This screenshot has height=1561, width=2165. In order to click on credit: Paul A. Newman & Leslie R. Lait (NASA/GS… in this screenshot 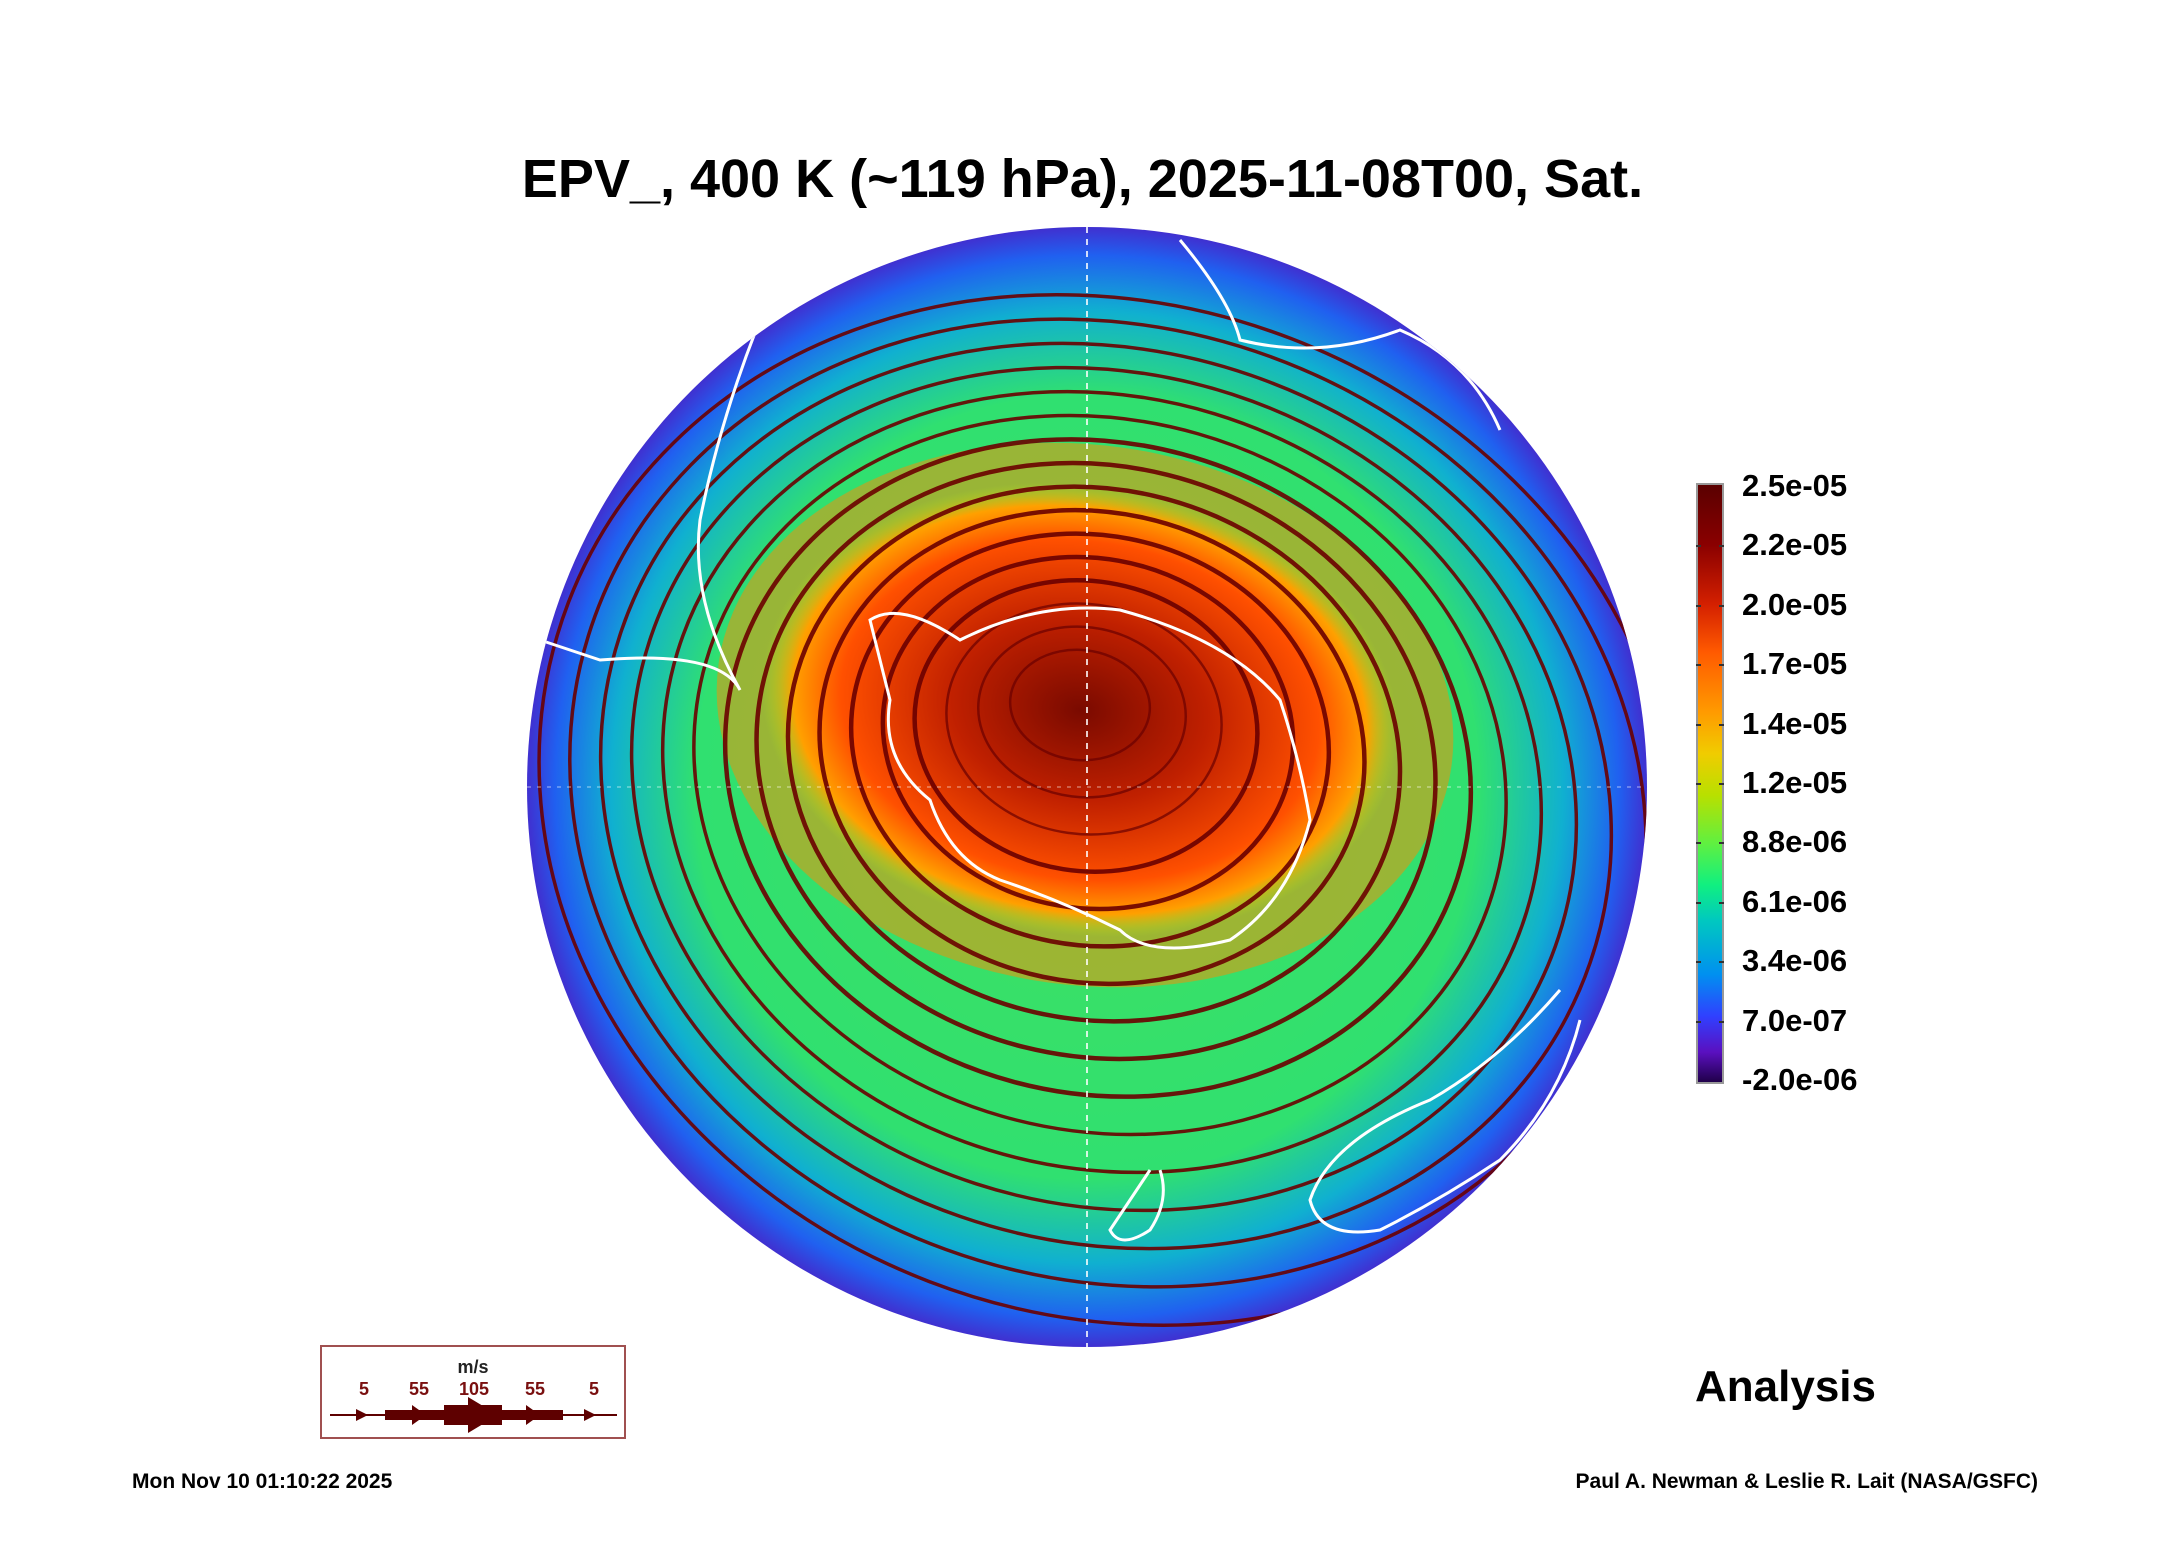, I will do `click(1806, 1481)`.